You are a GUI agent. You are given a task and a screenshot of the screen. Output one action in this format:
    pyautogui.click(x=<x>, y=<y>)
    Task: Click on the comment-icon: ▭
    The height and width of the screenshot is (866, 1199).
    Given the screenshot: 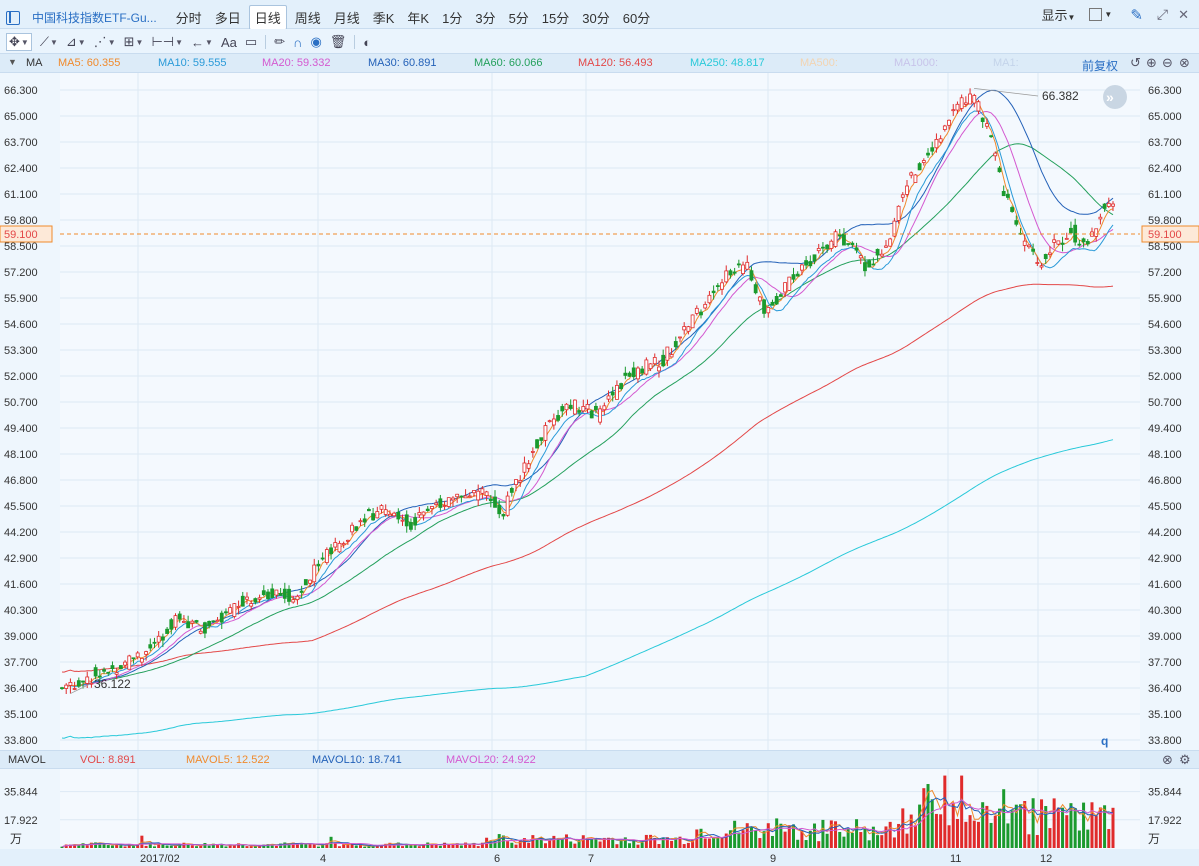 What is the action you would take?
    pyautogui.click(x=251, y=41)
    